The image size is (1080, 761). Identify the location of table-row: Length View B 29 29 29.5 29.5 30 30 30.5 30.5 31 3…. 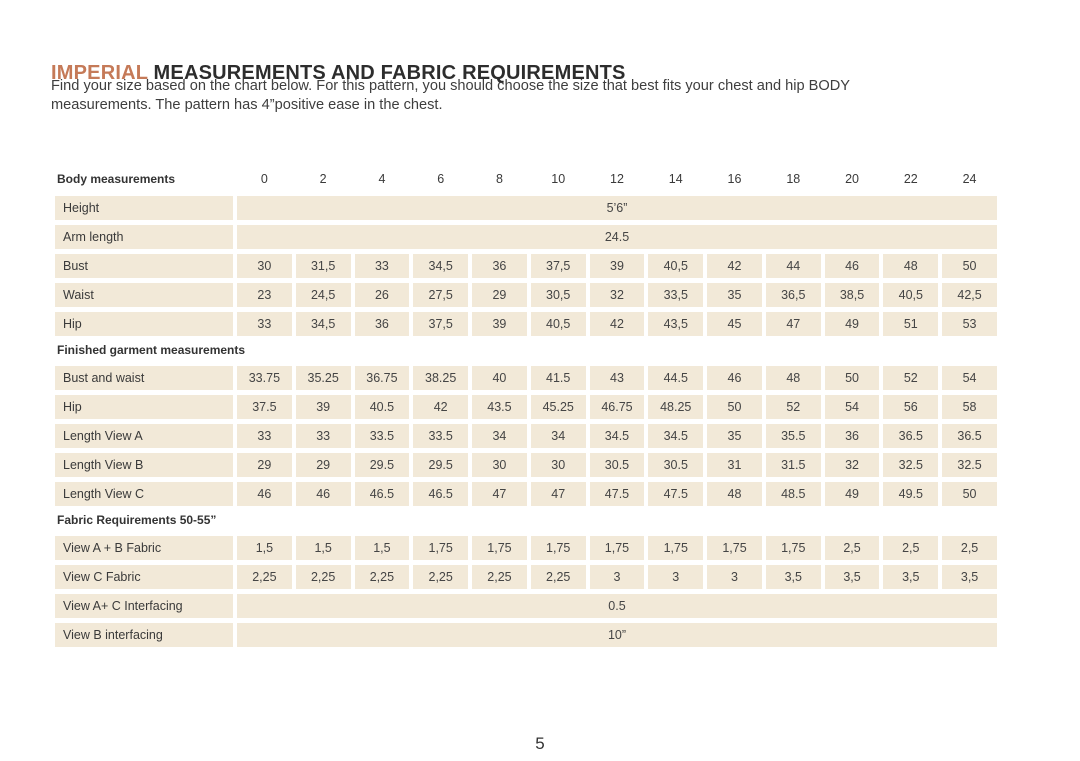
(526, 465).